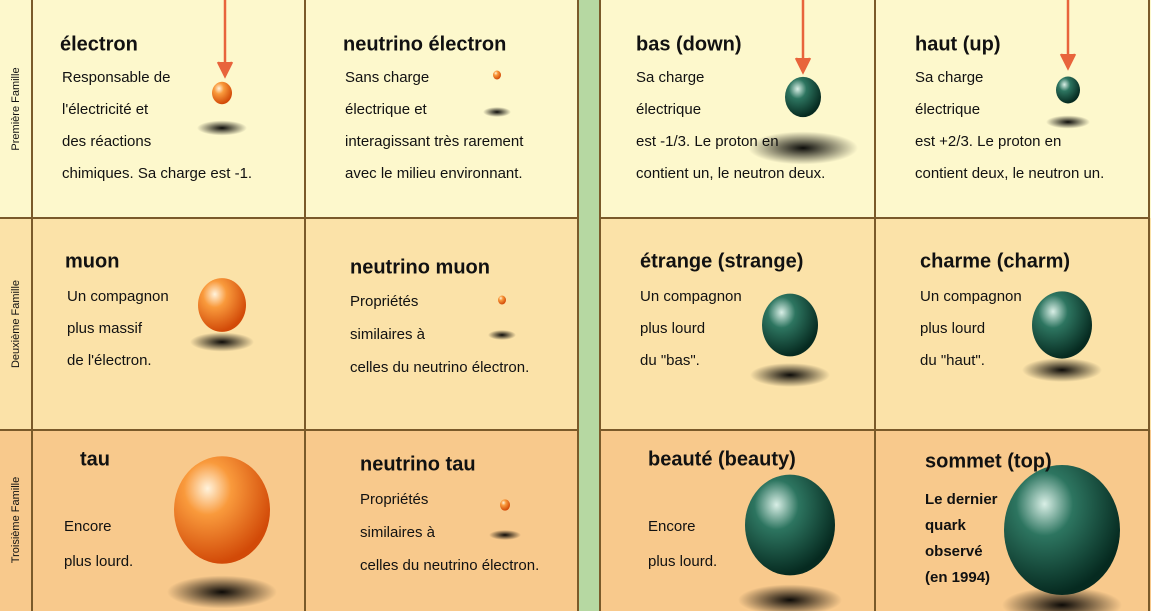 Image resolution: width=1151 pixels, height=611 pixels. I want to click on particle-name: charme (charm), so click(995, 261).